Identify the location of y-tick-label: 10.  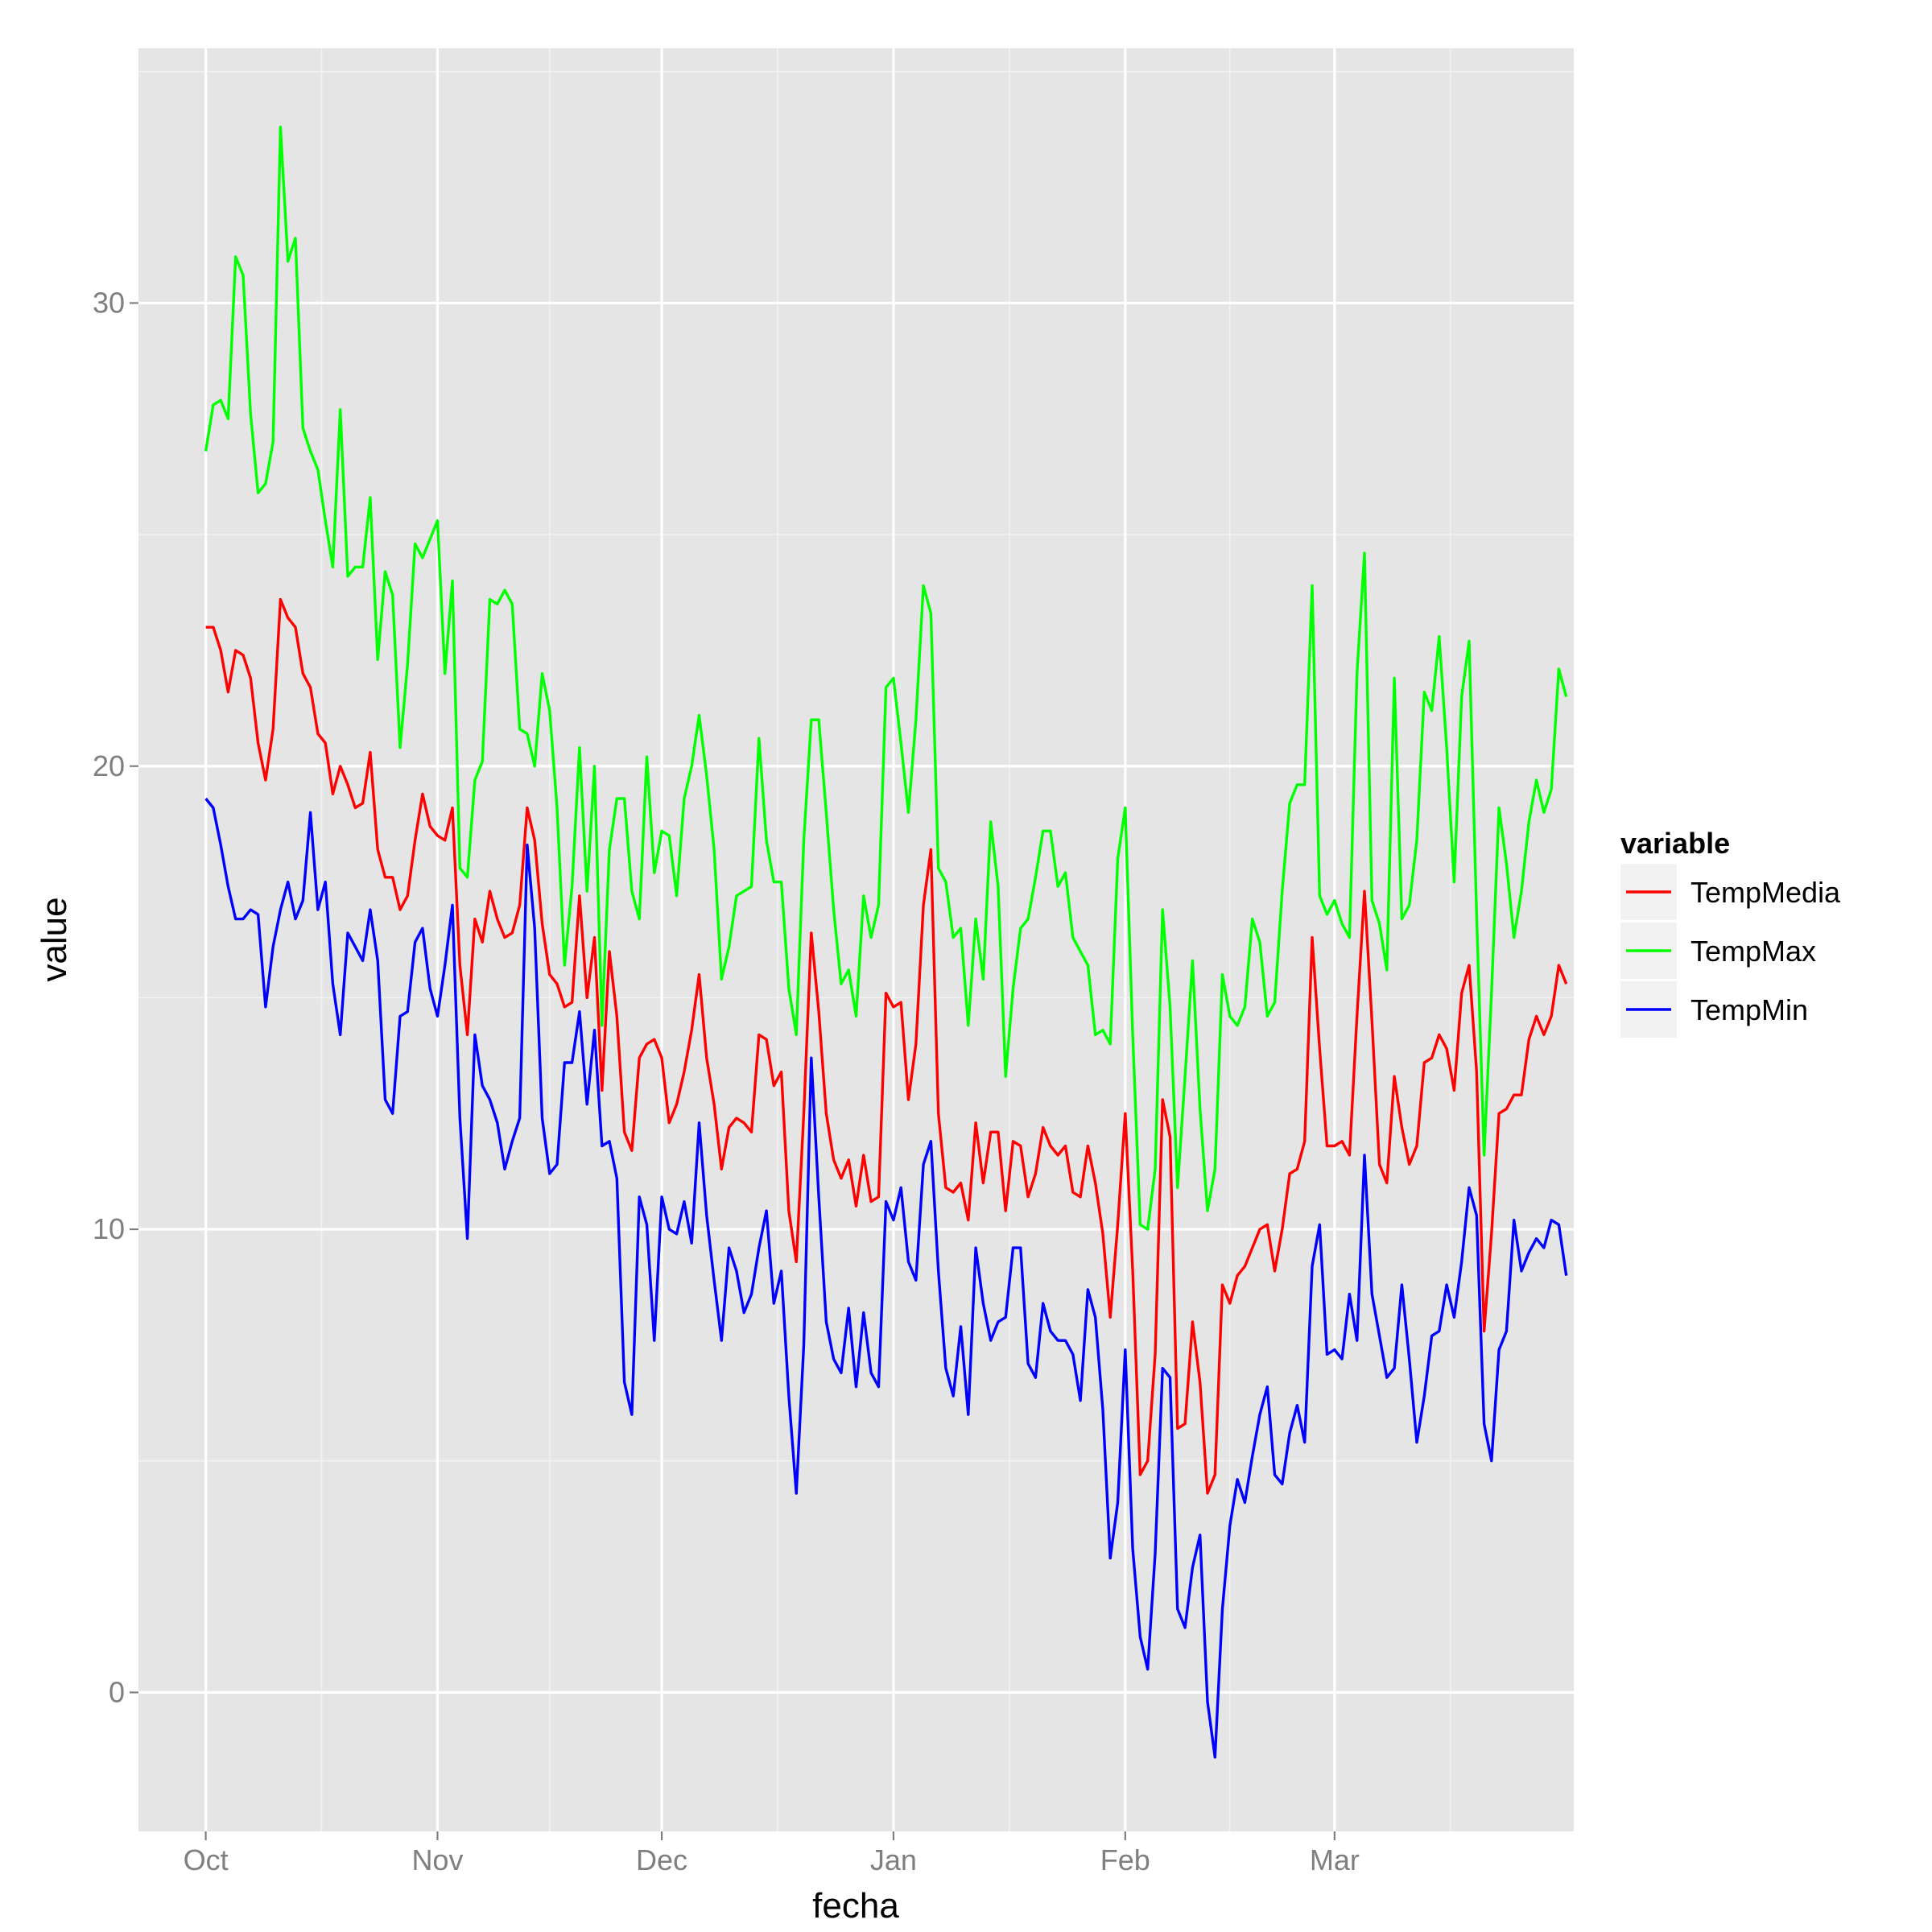
(109, 1228).